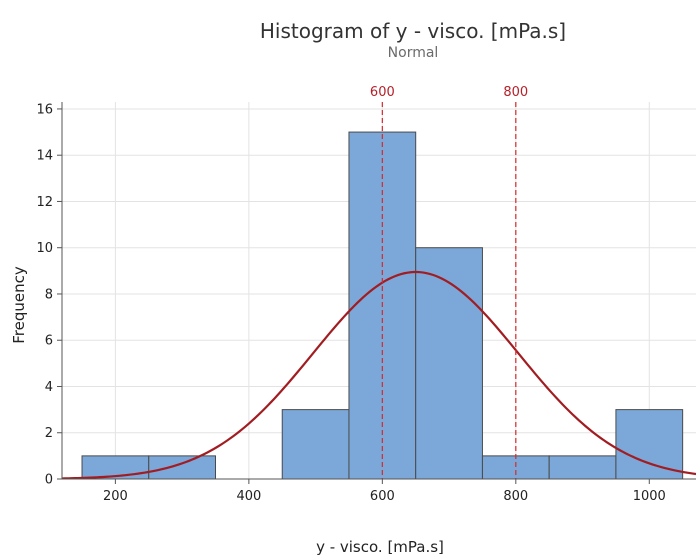  I want to click on y-tick-label: 10, so click(44, 248).